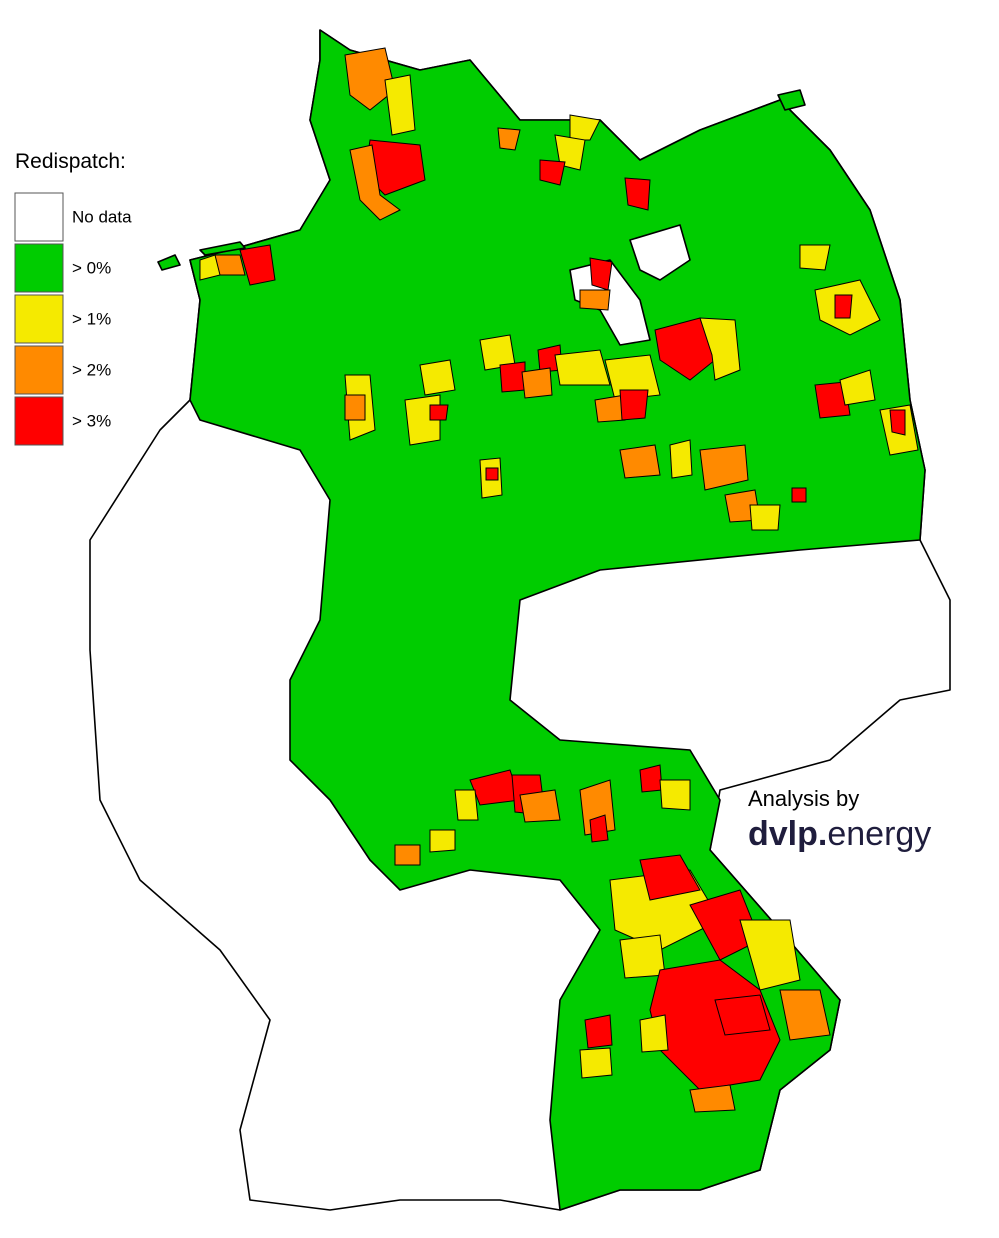 The width and height of the screenshot is (999, 1238). Describe the element at coordinates (70, 161) in the screenshot. I see `legend-title: Redispatch:` at that location.